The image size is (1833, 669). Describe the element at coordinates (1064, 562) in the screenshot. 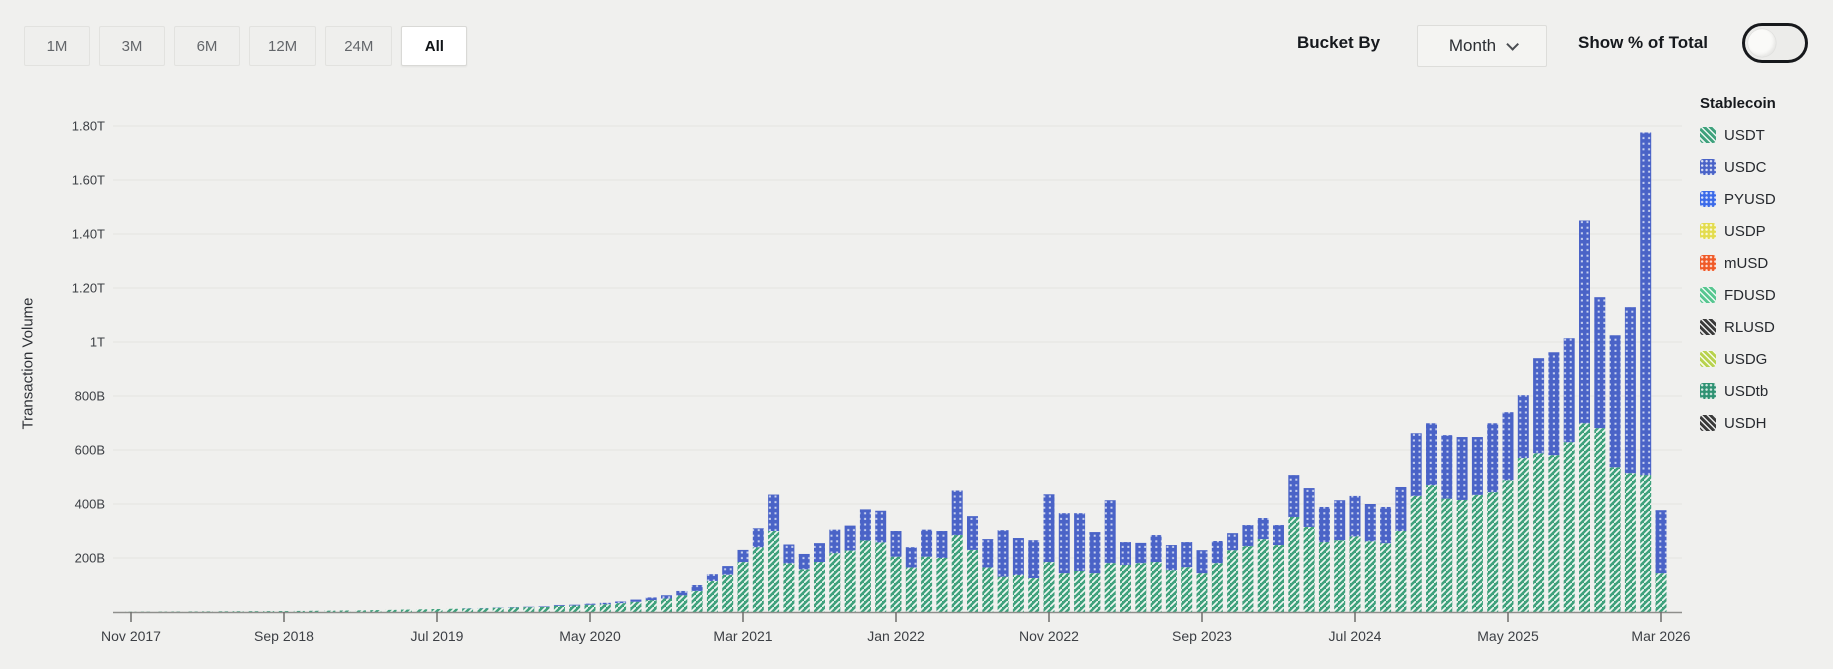

I see `bar-dec-2022` at that location.